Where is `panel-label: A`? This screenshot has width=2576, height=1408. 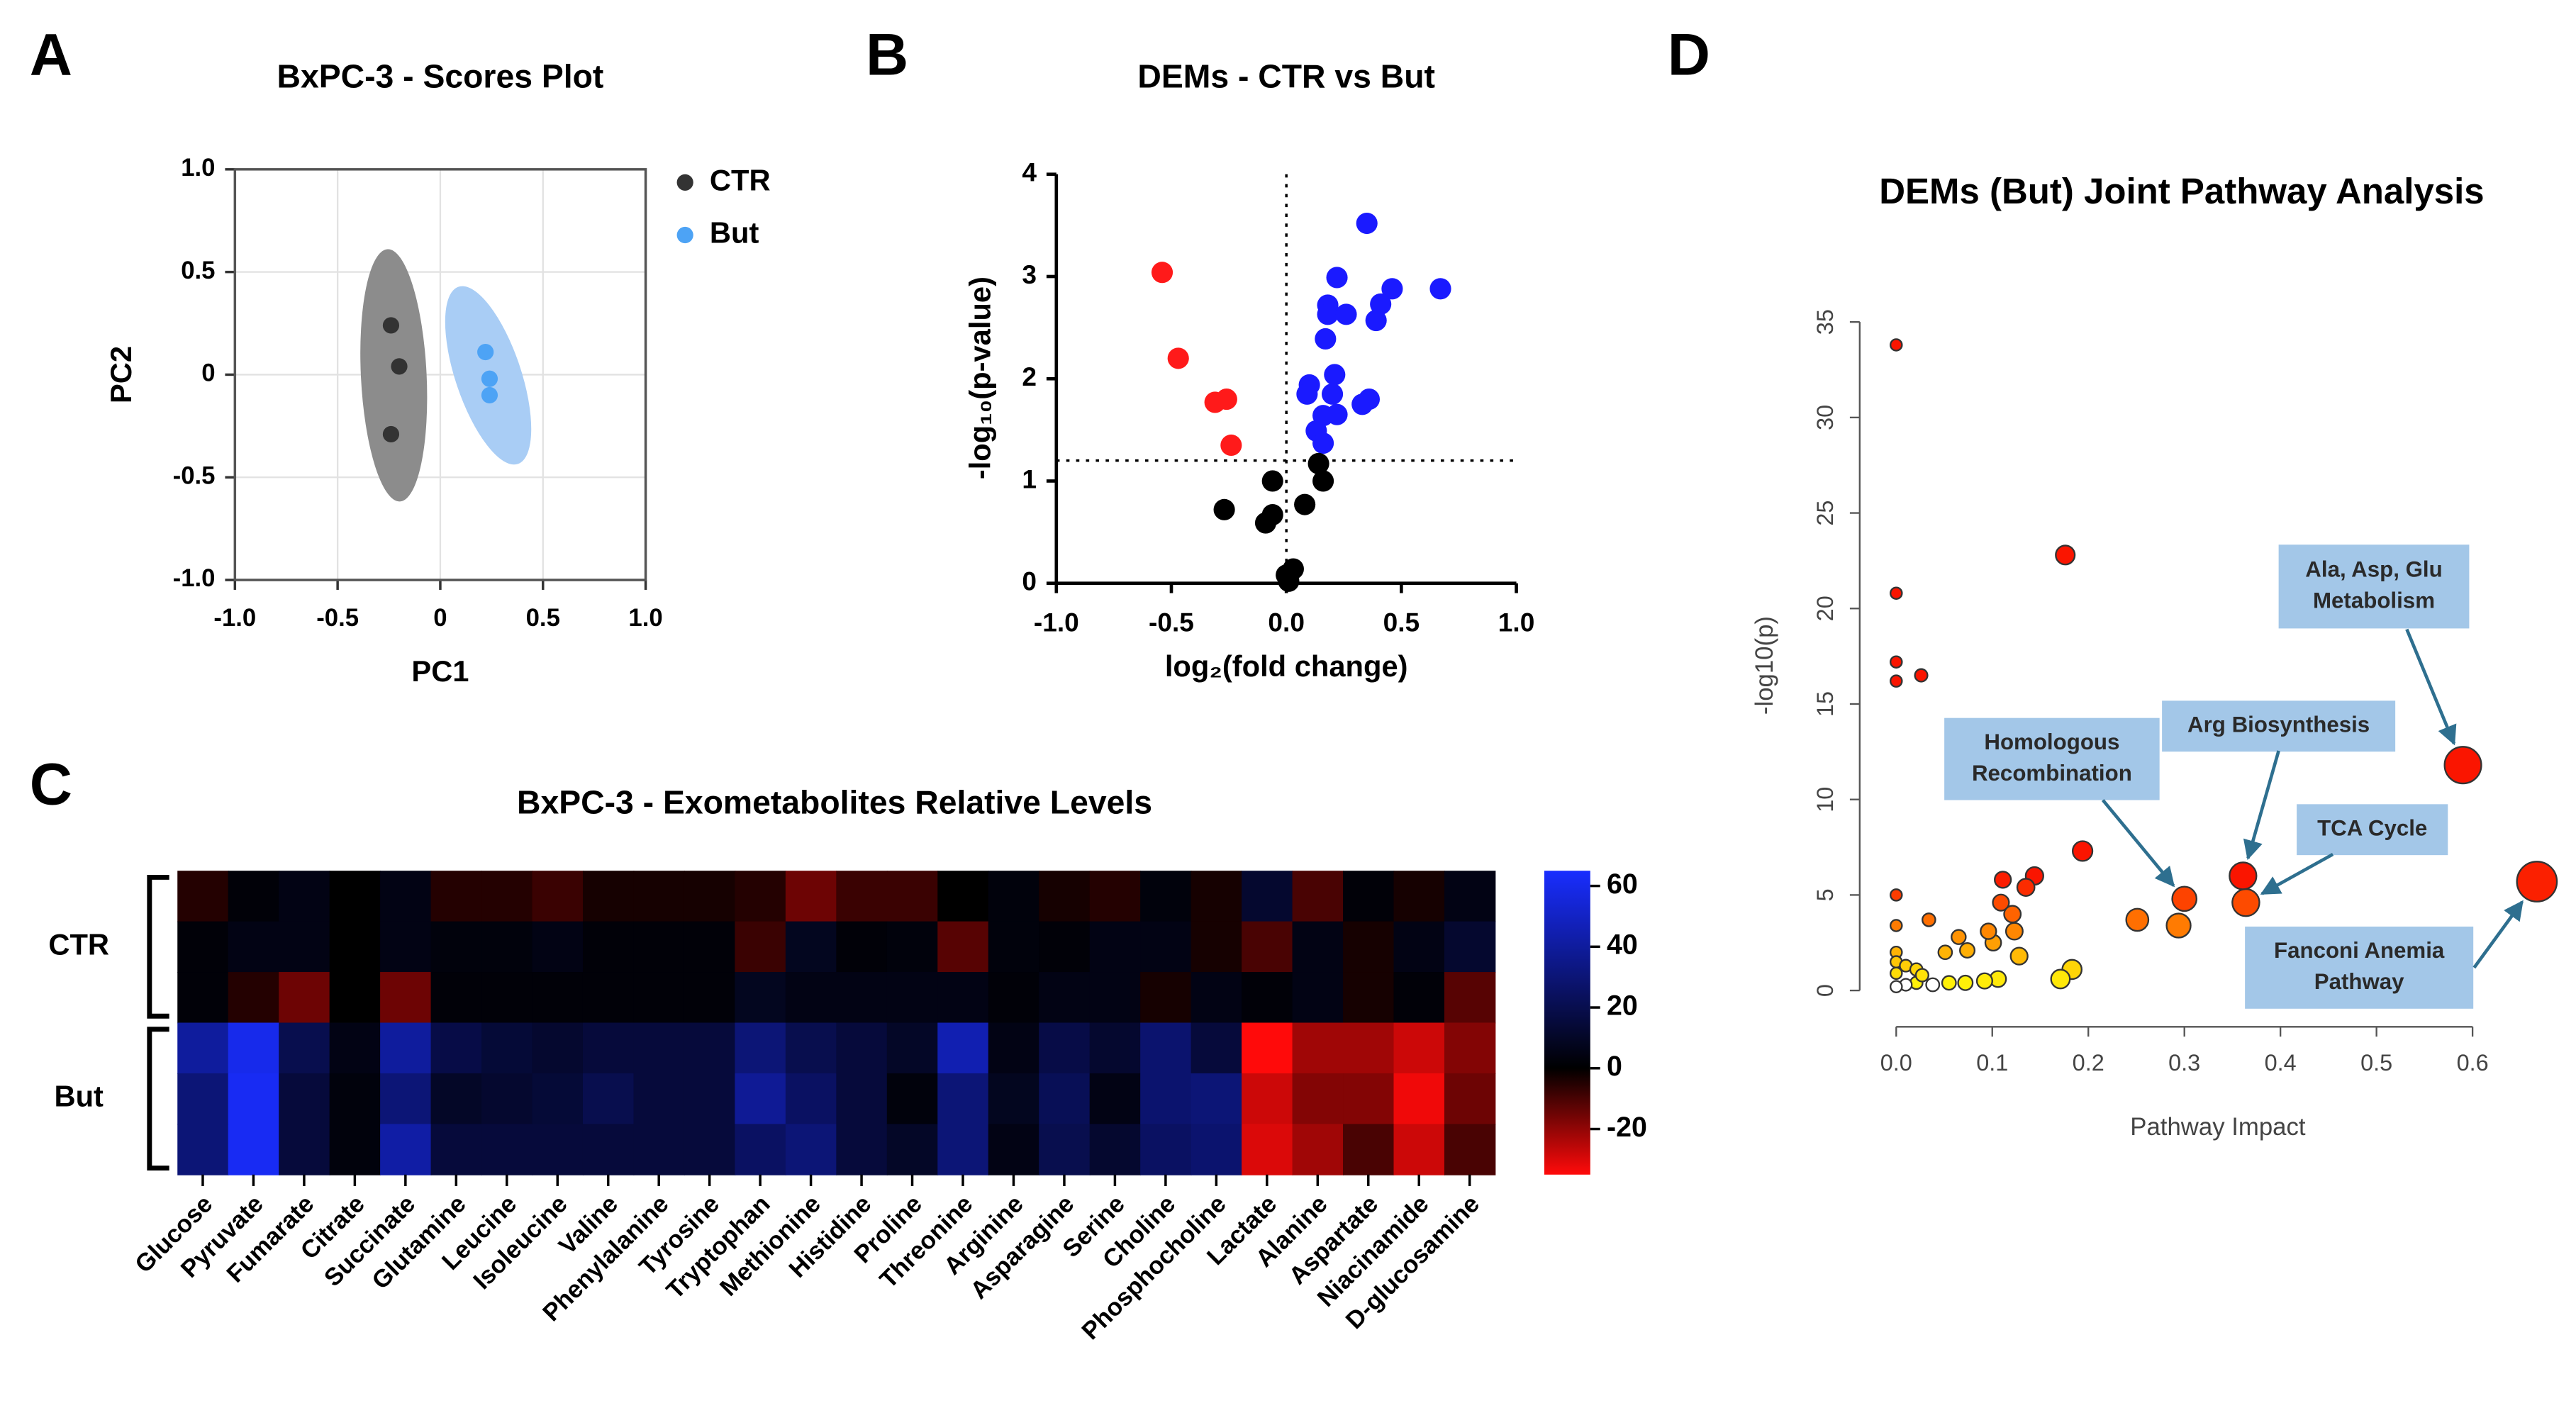
panel-label: A is located at coordinates (51, 54).